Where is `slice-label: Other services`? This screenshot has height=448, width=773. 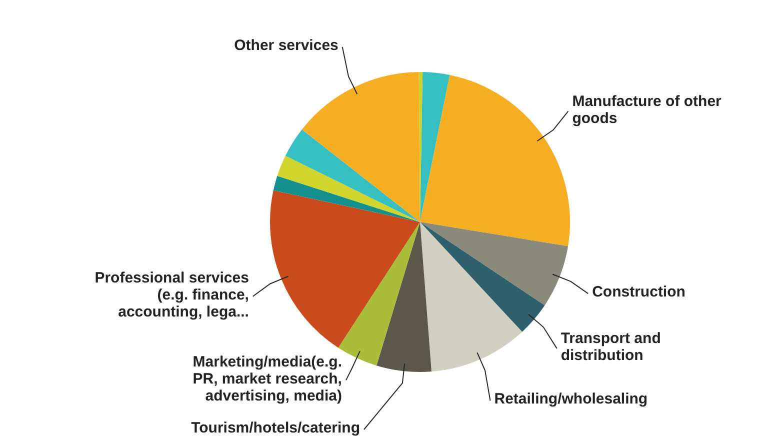 slice-label: Other services is located at coordinates (286, 45).